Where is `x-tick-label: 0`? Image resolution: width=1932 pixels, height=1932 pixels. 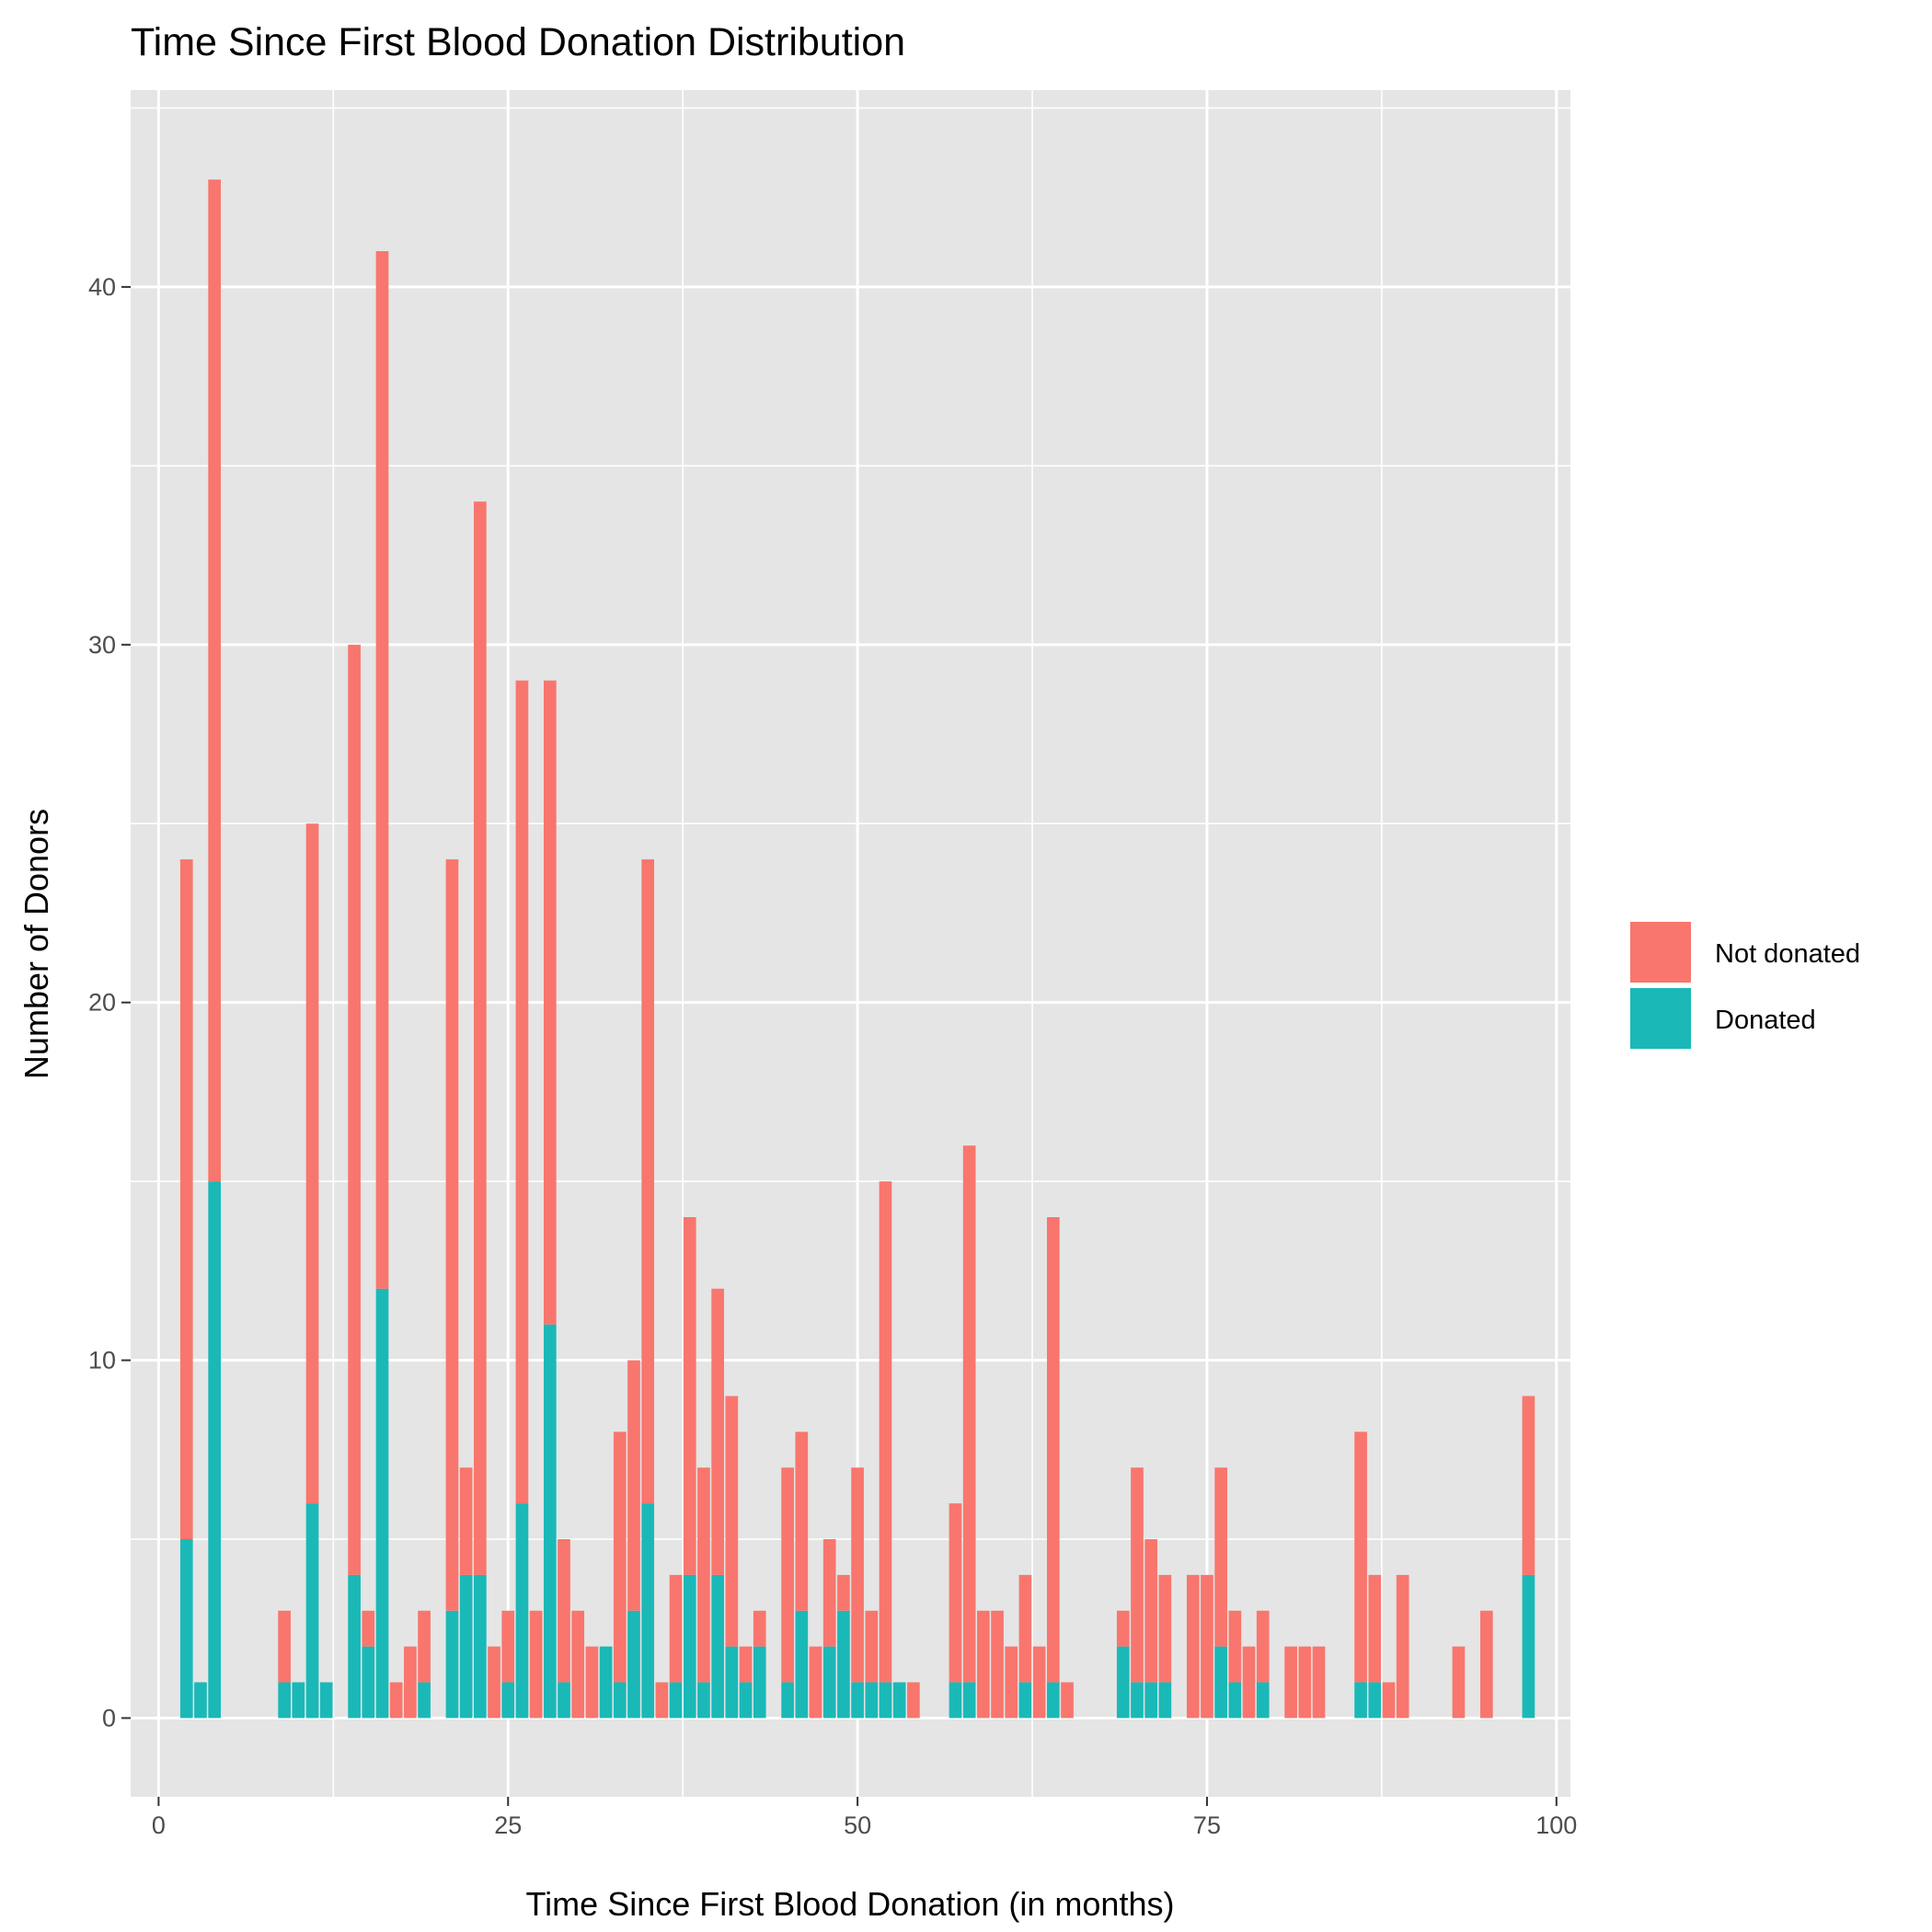 x-tick-label: 0 is located at coordinates (159, 1825).